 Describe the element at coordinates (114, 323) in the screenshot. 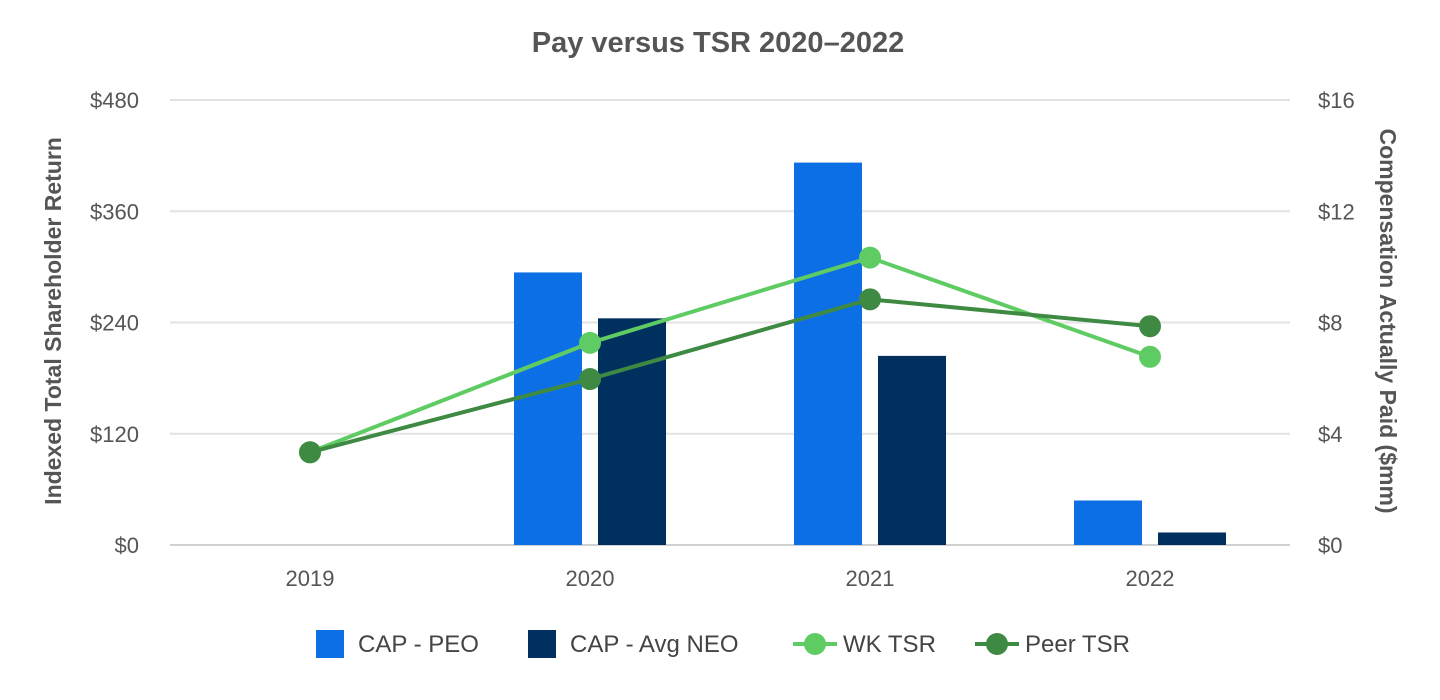

I see `left-tick-label: $240` at that location.